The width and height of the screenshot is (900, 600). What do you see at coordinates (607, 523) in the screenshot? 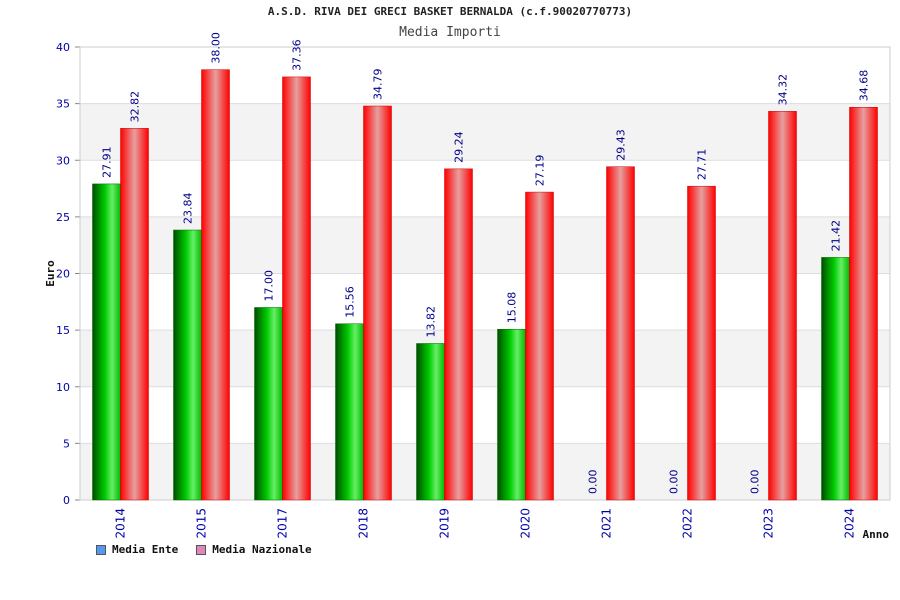
I see `x-tick-label: 2021` at bounding box center [607, 523].